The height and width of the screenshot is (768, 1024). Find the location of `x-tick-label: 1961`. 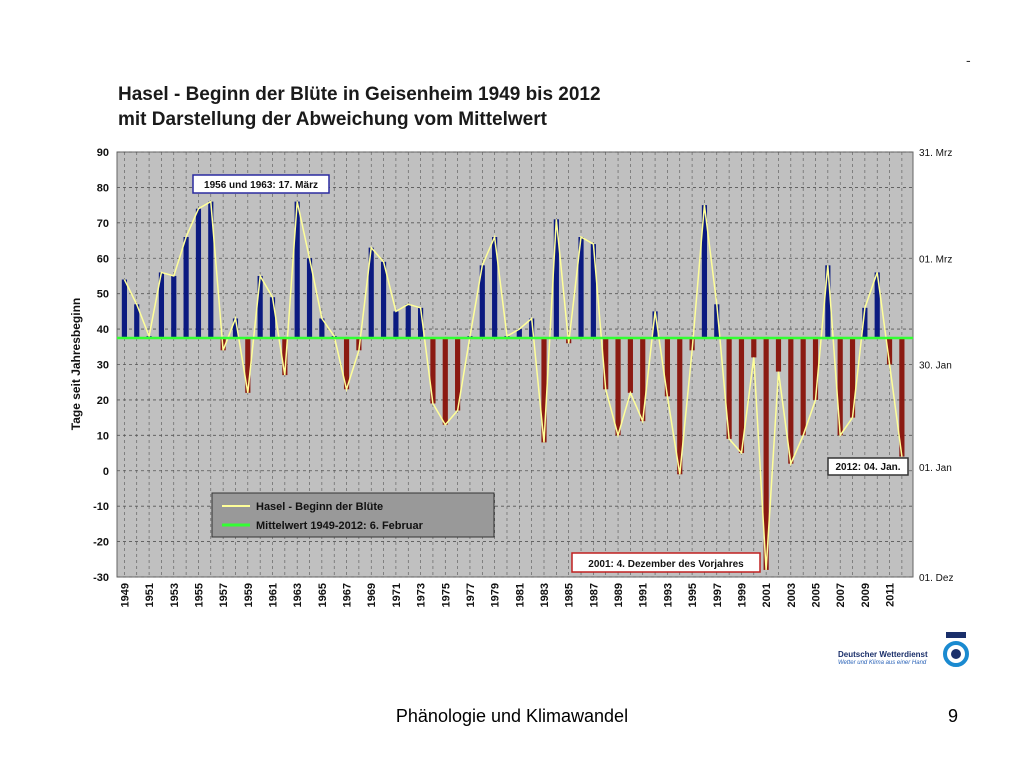

x-tick-label: 1961 is located at coordinates (273, 595).